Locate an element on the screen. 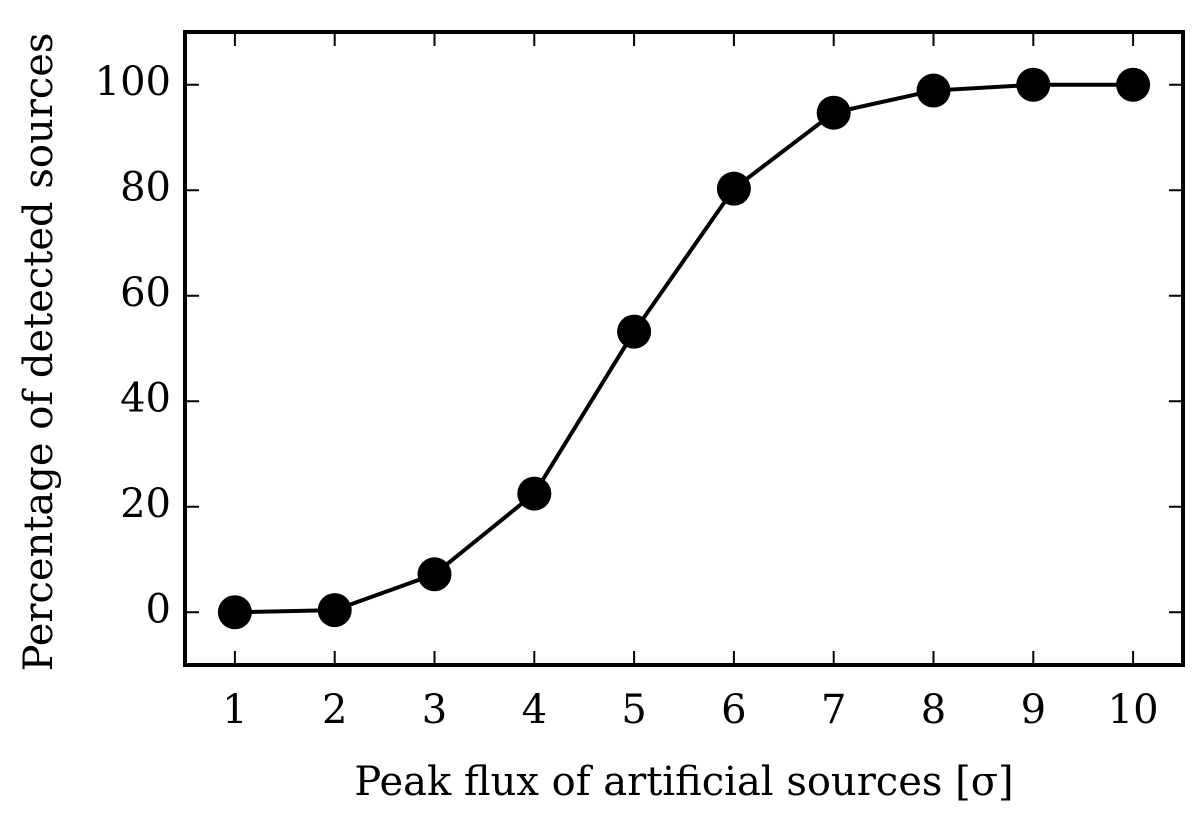 Image resolution: width=1200 pixels, height=825 pixels. x-tick-label: 5 is located at coordinates (633, 710).